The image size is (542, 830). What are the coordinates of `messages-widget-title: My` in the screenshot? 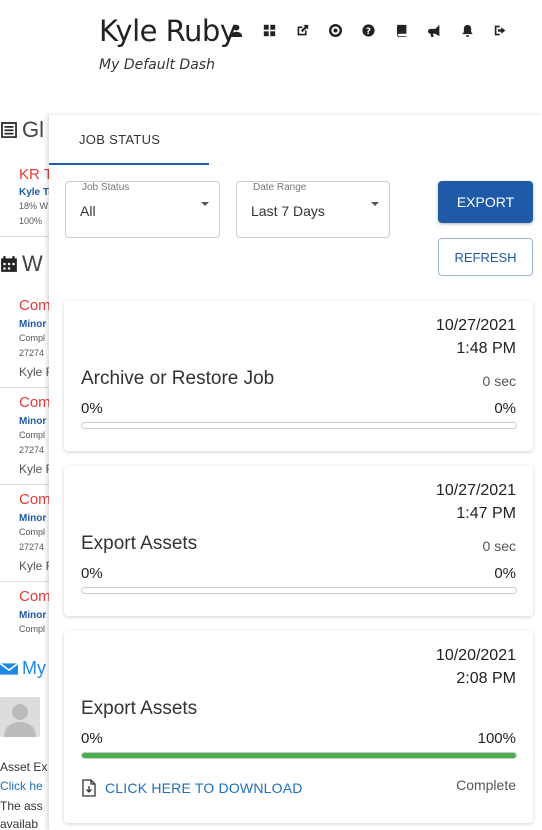 It's located at (23, 668).